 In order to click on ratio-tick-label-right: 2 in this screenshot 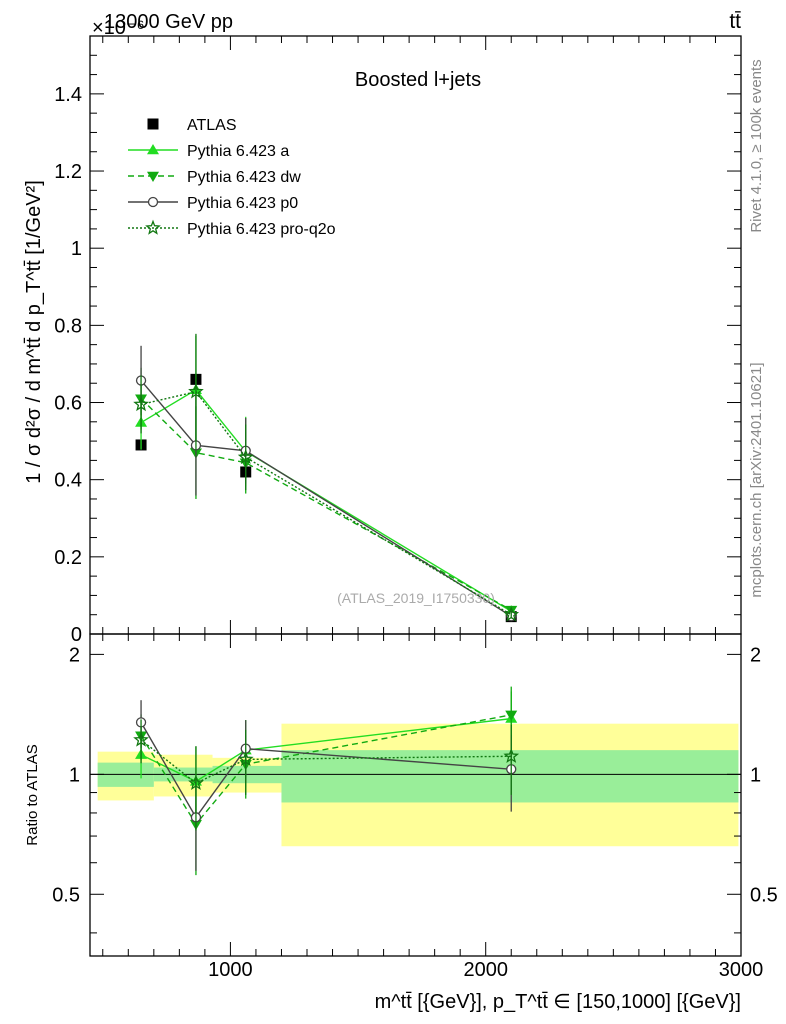, I will do `click(755, 655)`.